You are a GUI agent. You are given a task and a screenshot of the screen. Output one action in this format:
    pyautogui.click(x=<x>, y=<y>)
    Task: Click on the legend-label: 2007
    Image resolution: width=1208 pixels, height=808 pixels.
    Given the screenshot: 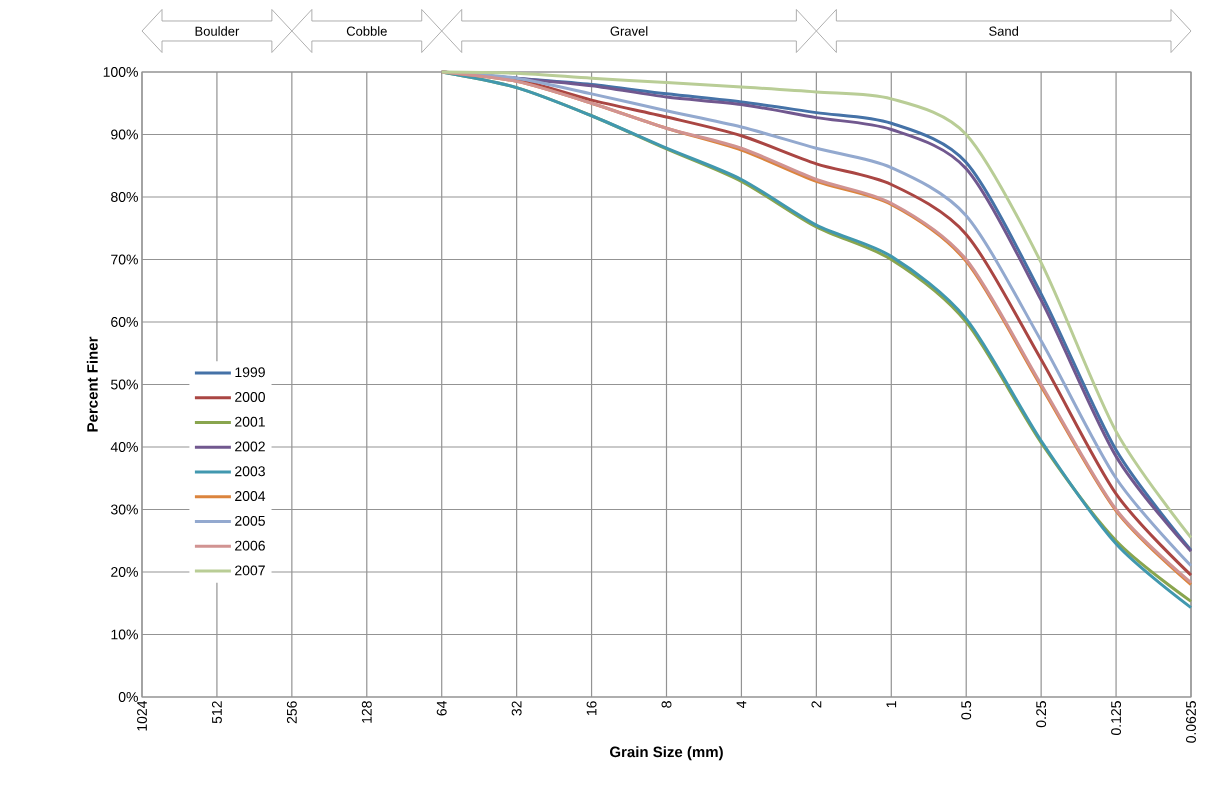 What is the action you would take?
    pyautogui.click(x=250, y=570)
    